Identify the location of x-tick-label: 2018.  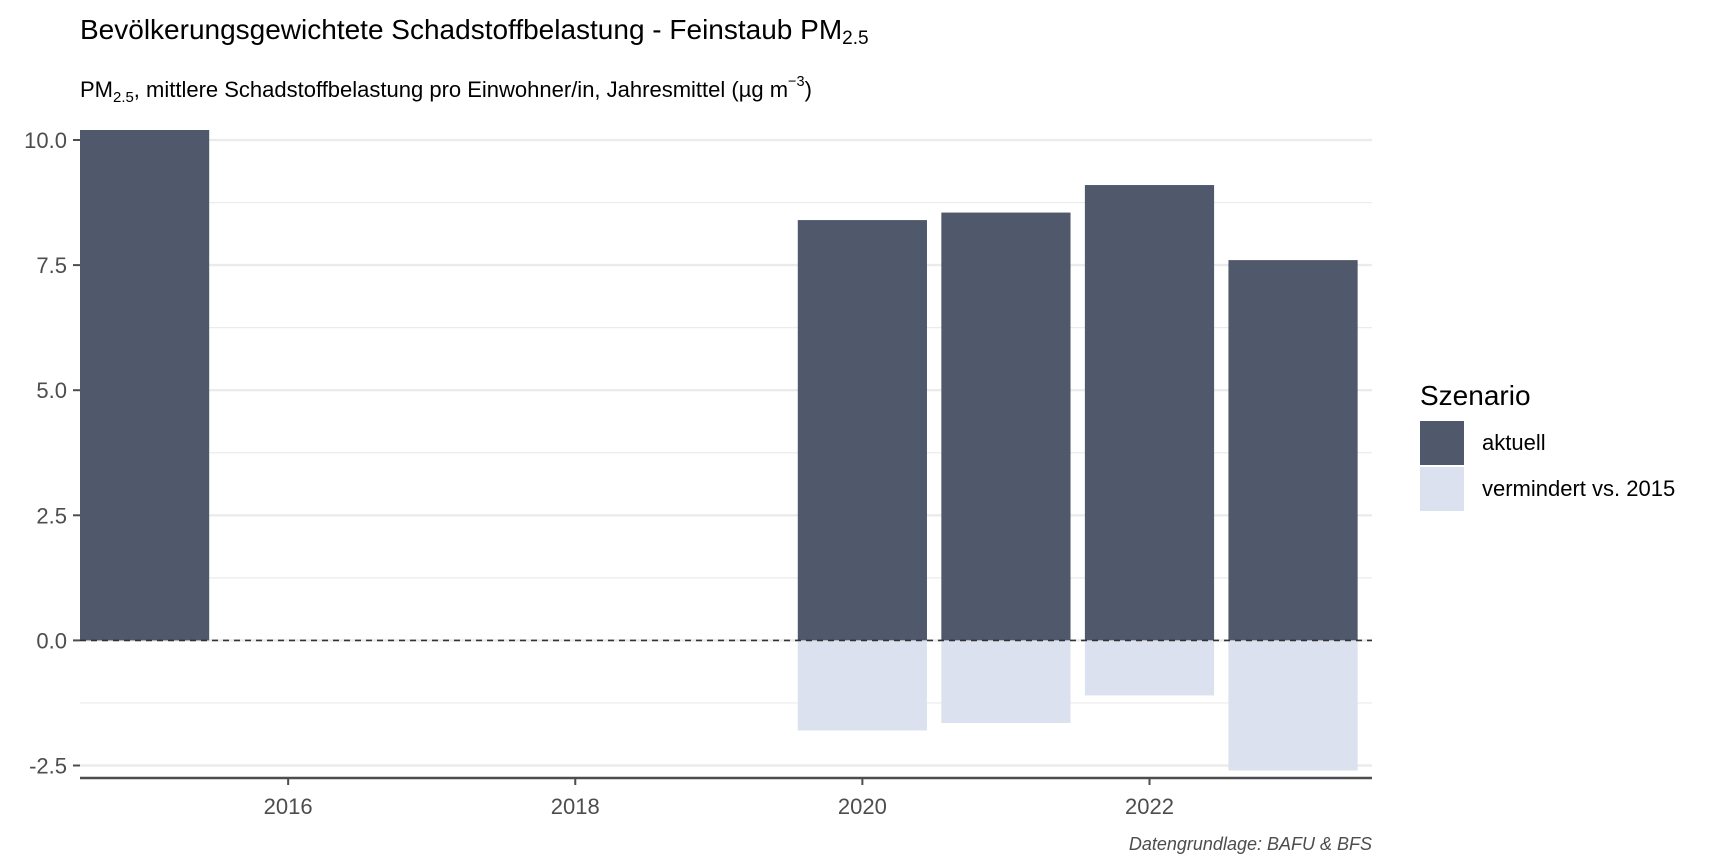
(575, 806).